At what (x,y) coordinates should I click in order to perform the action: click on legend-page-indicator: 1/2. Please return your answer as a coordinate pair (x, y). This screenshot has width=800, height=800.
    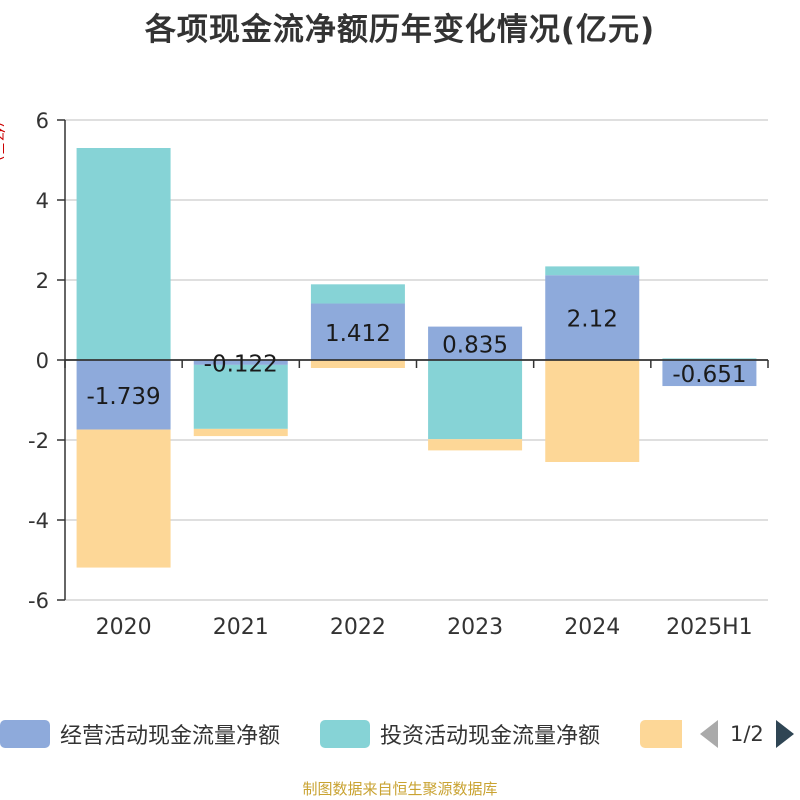
    Looking at the image, I should click on (747, 734).